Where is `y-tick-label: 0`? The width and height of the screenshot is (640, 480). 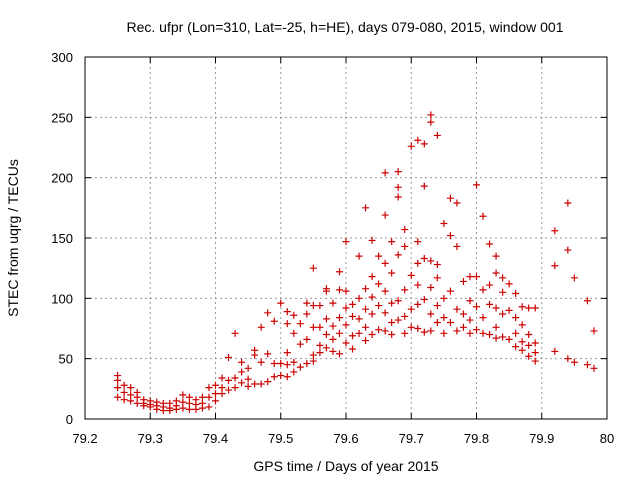
y-tick-label: 0 is located at coordinates (69, 419).